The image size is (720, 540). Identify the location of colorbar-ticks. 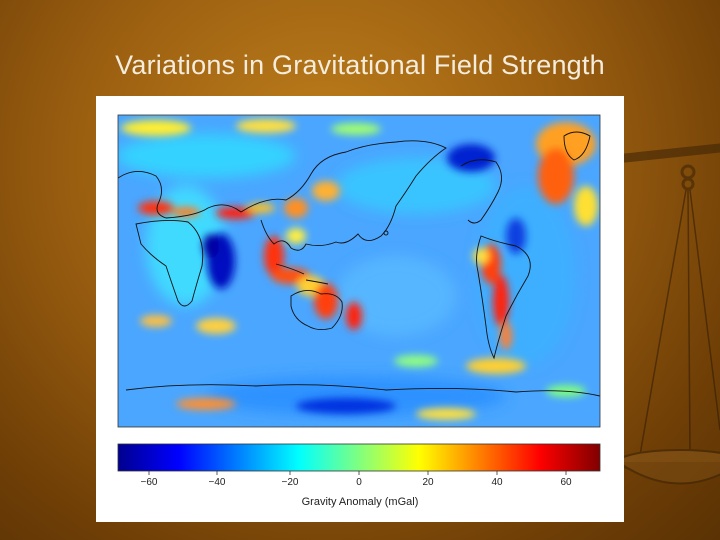
(357, 473).